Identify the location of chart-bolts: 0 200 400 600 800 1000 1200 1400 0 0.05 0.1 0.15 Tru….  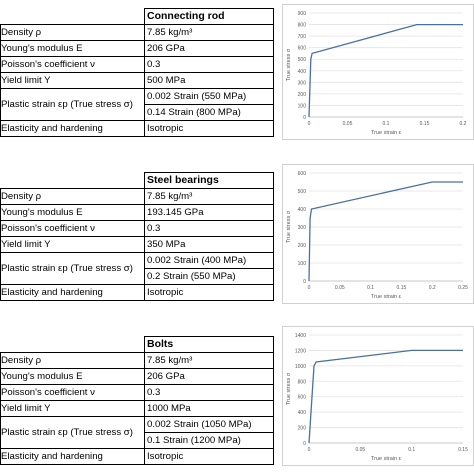
(378, 396).